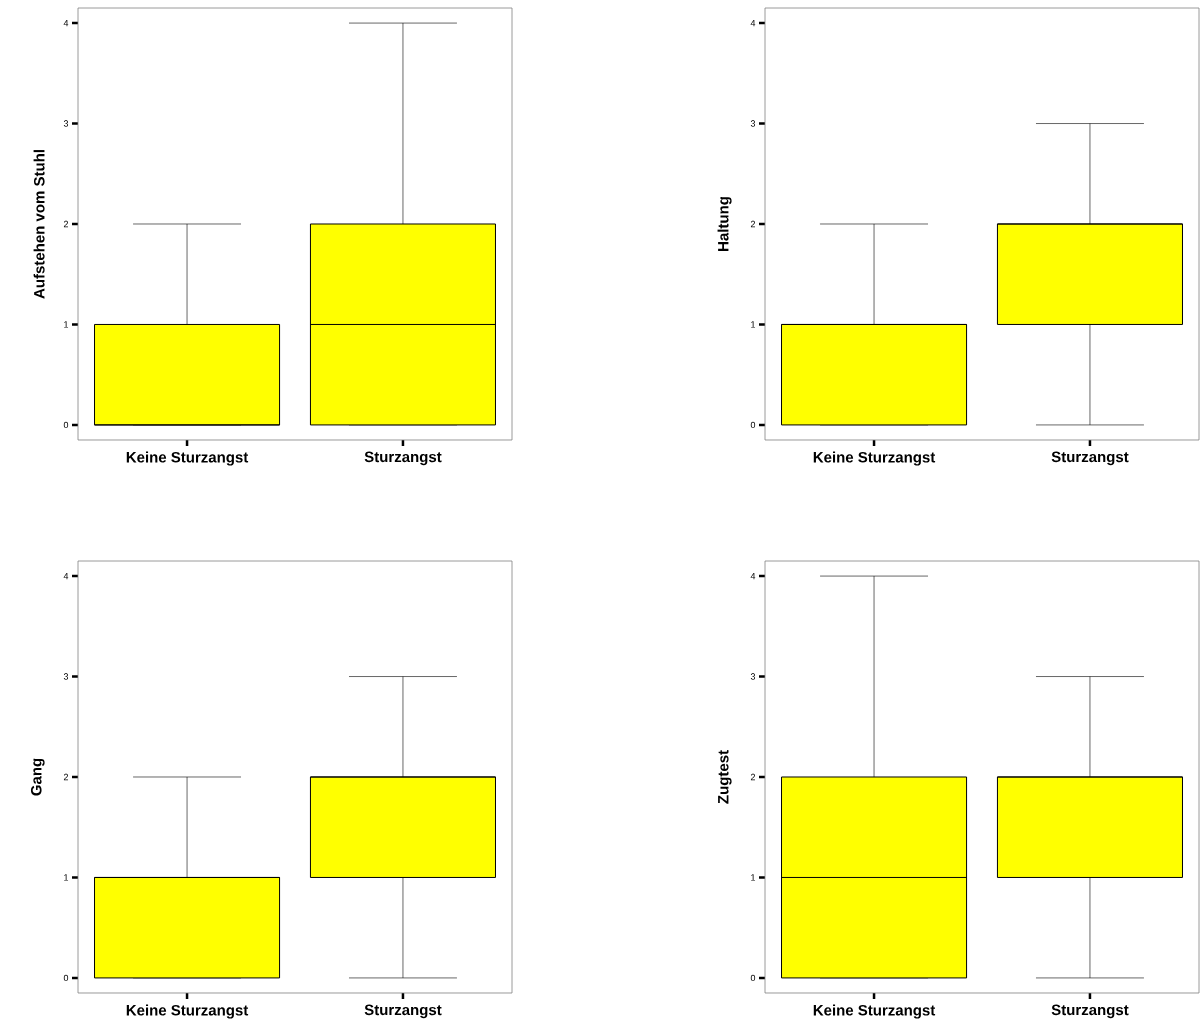 The height and width of the screenshot is (1031, 1200). Describe the element at coordinates (39, 224) in the screenshot. I see `y-axis-title: Aufstehen vom Stuhl` at that location.